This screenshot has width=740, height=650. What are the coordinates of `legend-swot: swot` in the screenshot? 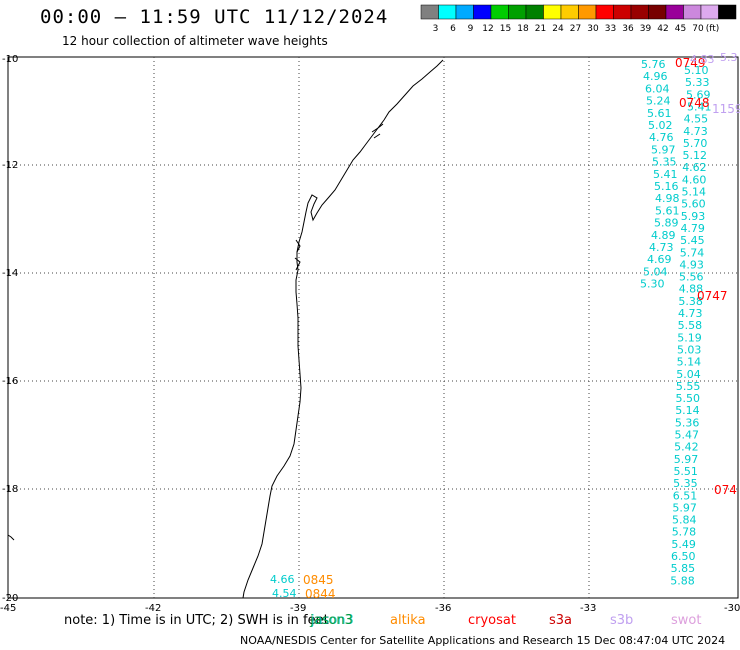 It's located at (686, 620).